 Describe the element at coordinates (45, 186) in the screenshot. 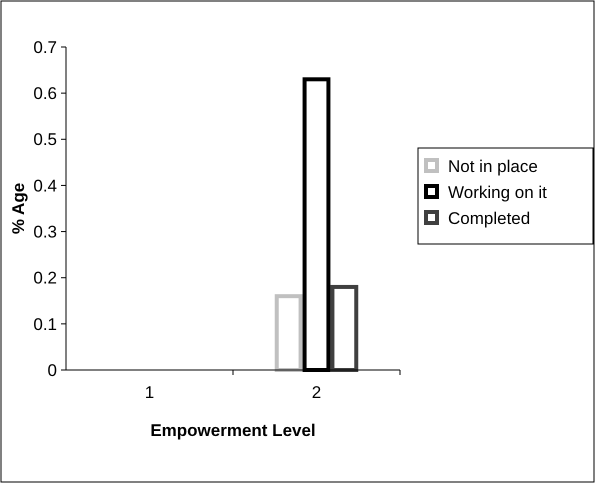

I see `y-tick-label: 0.4` at that location.